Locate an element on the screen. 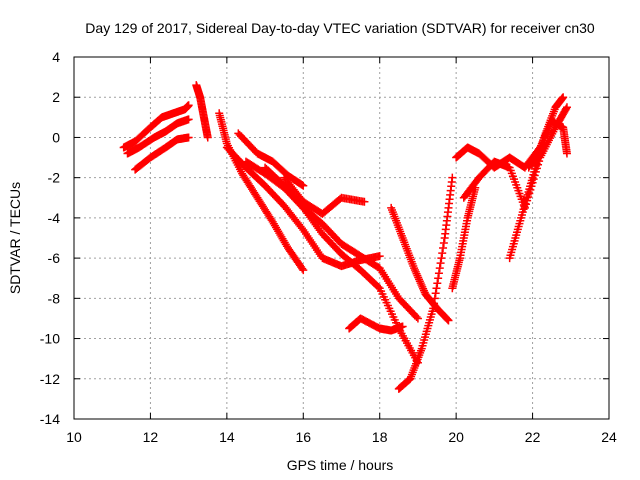  x-axis-label: GPS time / hours is located at coordinates (340, 465).